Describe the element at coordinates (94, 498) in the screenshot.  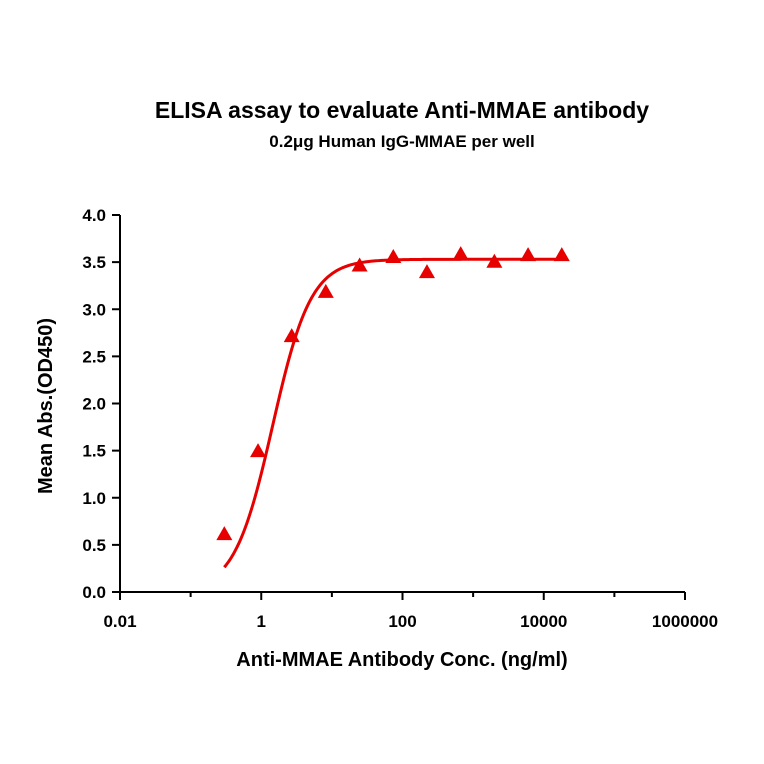
I see `y-tick-label: 1.0` at that location.